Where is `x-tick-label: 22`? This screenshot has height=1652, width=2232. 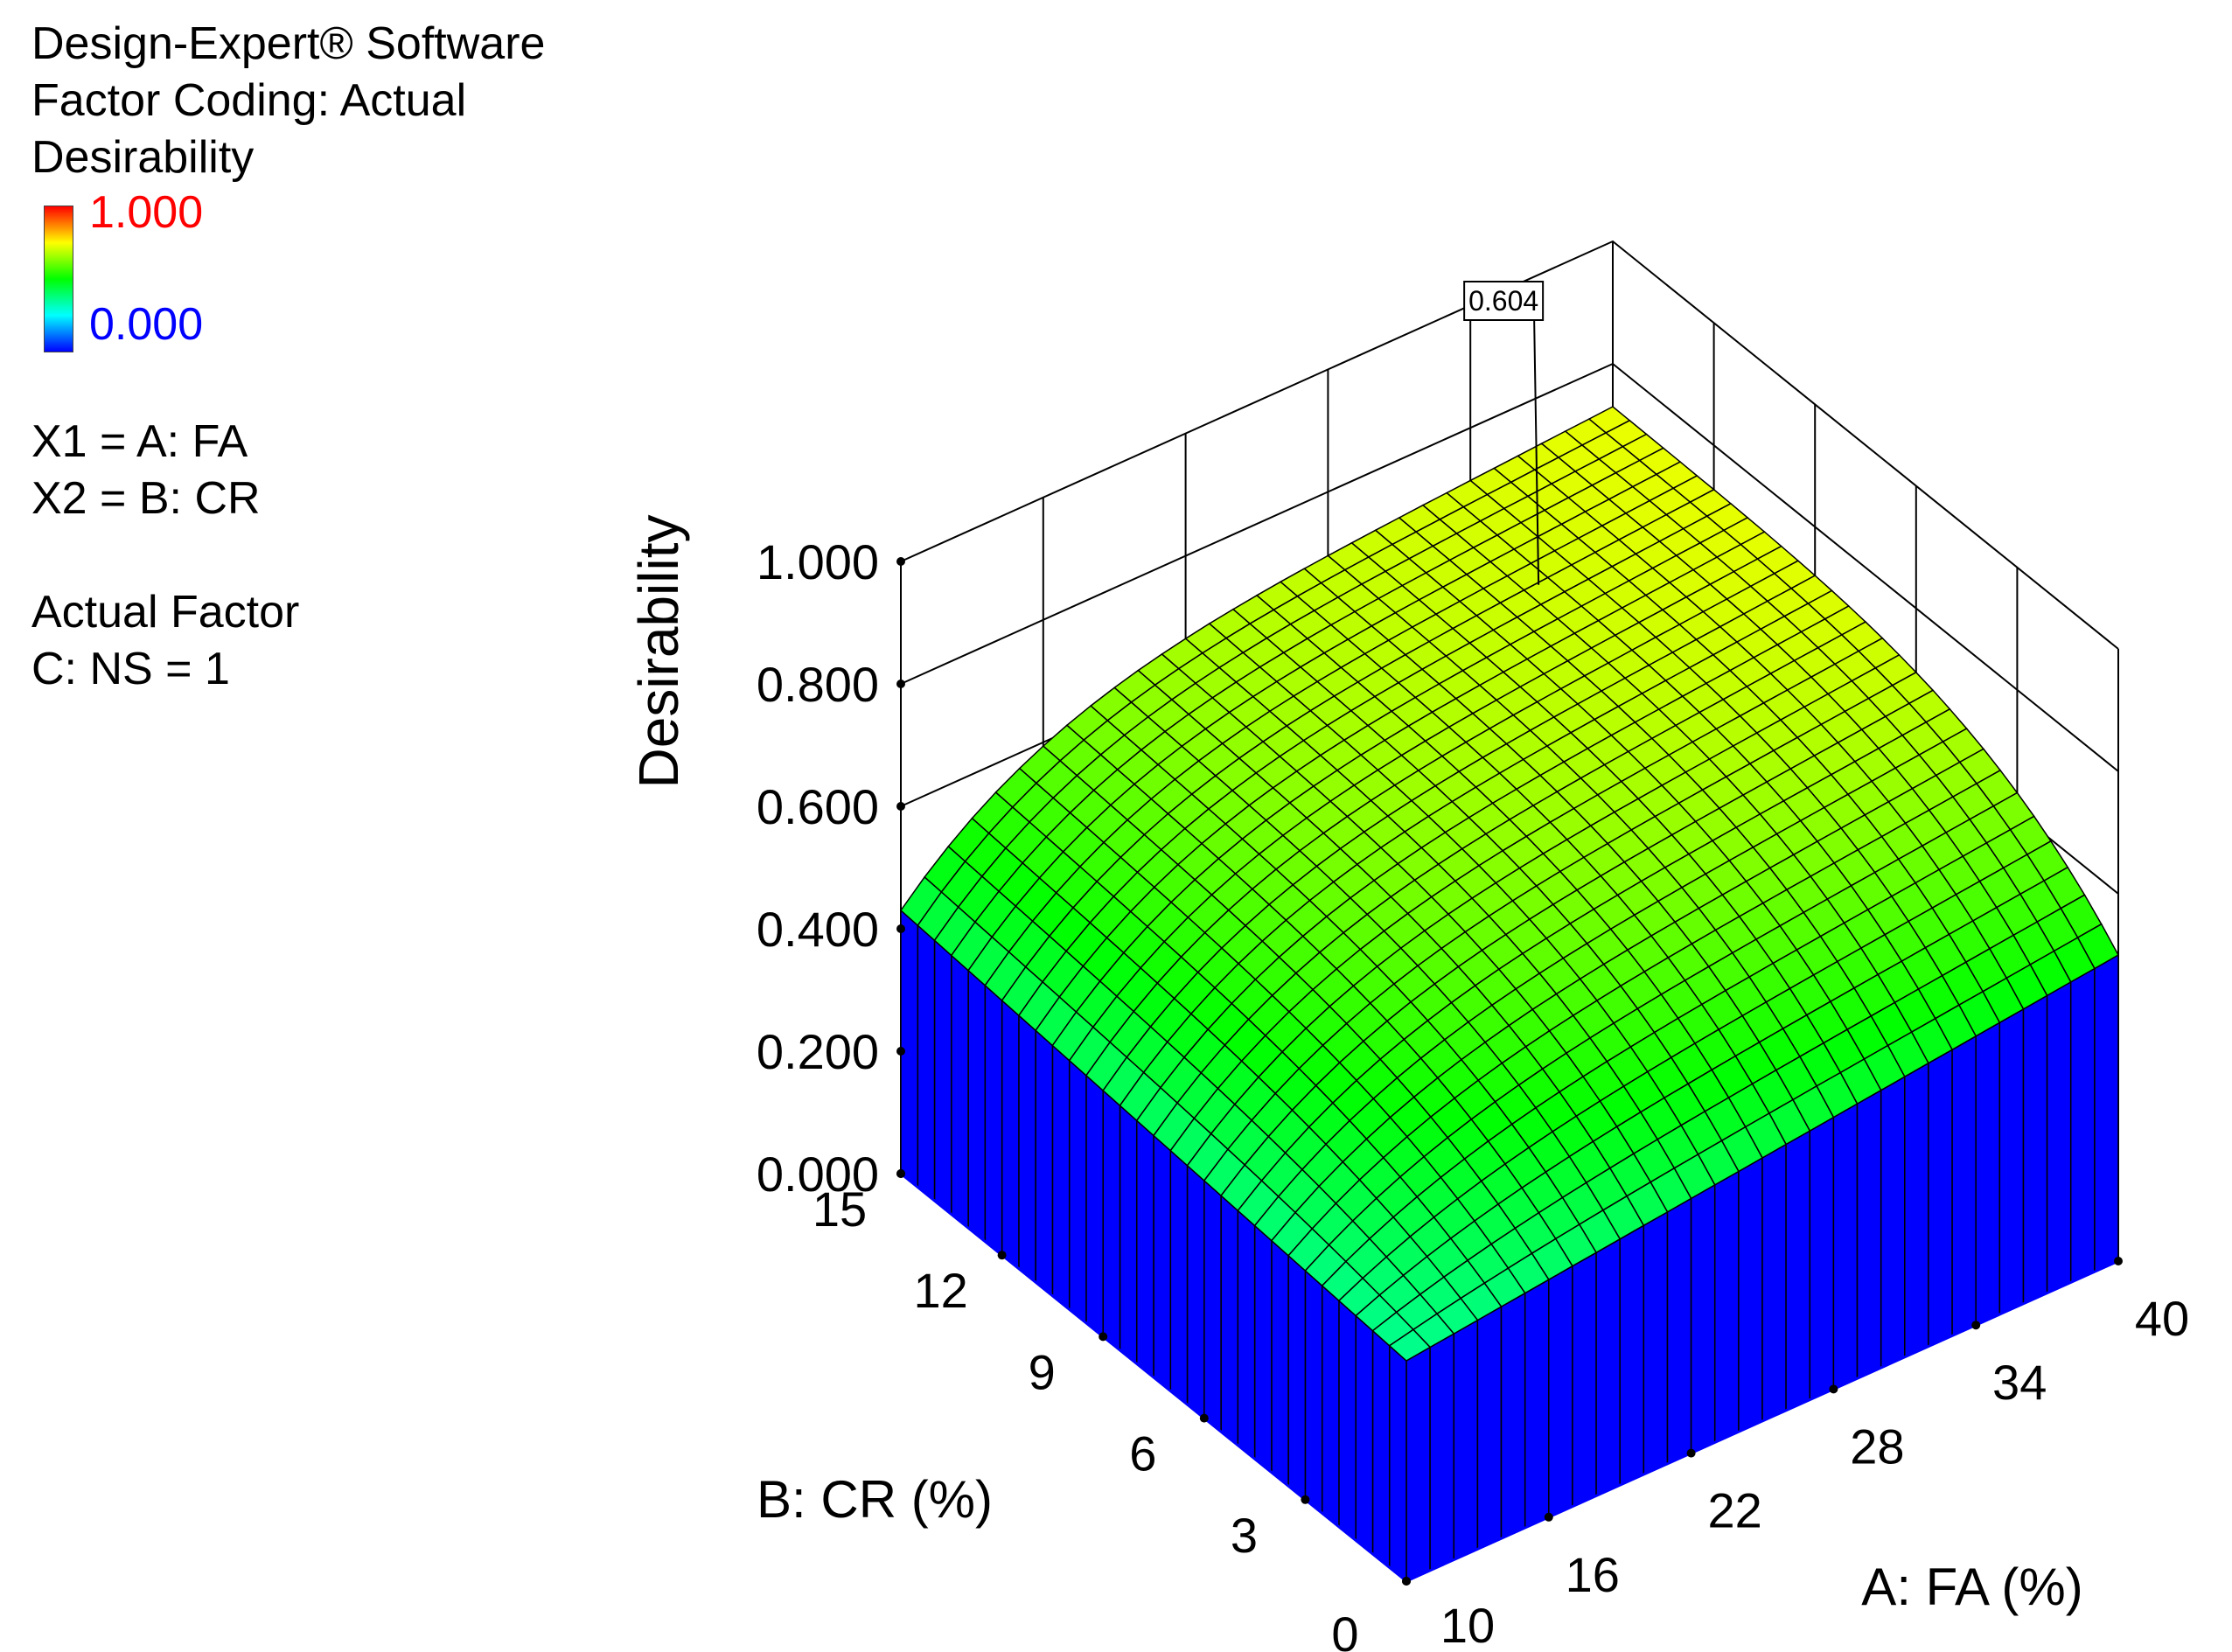 x-tick-label: 22 is located at coordinates (1734, 1510).